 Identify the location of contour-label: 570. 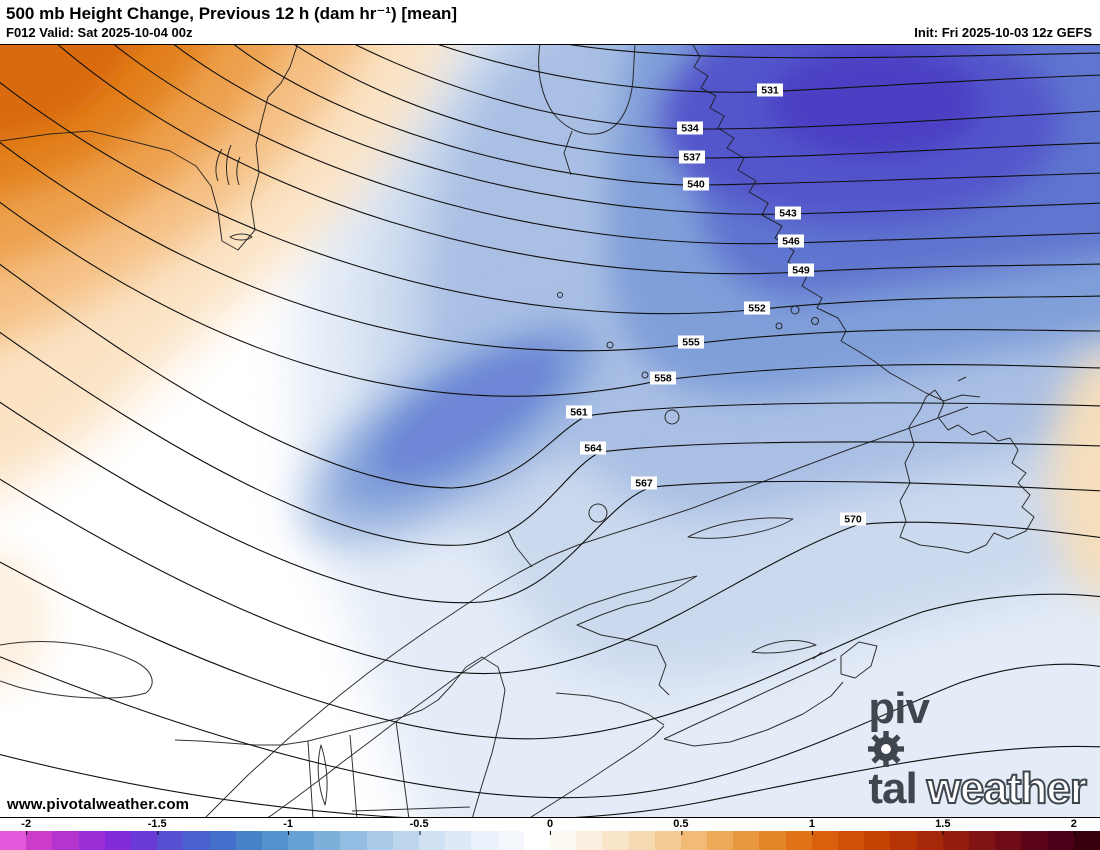
(853, 519).